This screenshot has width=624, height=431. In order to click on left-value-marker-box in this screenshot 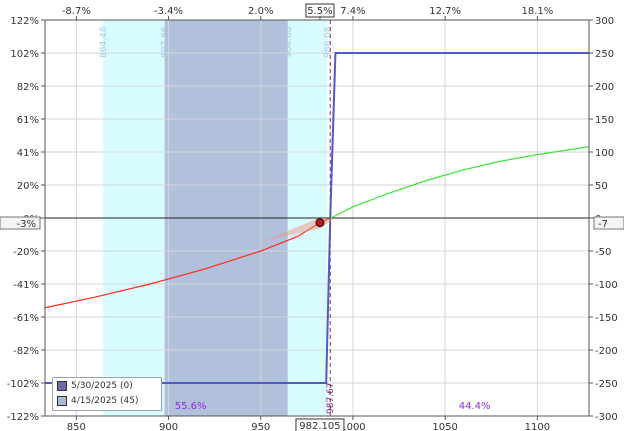, I will do `click(20, 223)`.